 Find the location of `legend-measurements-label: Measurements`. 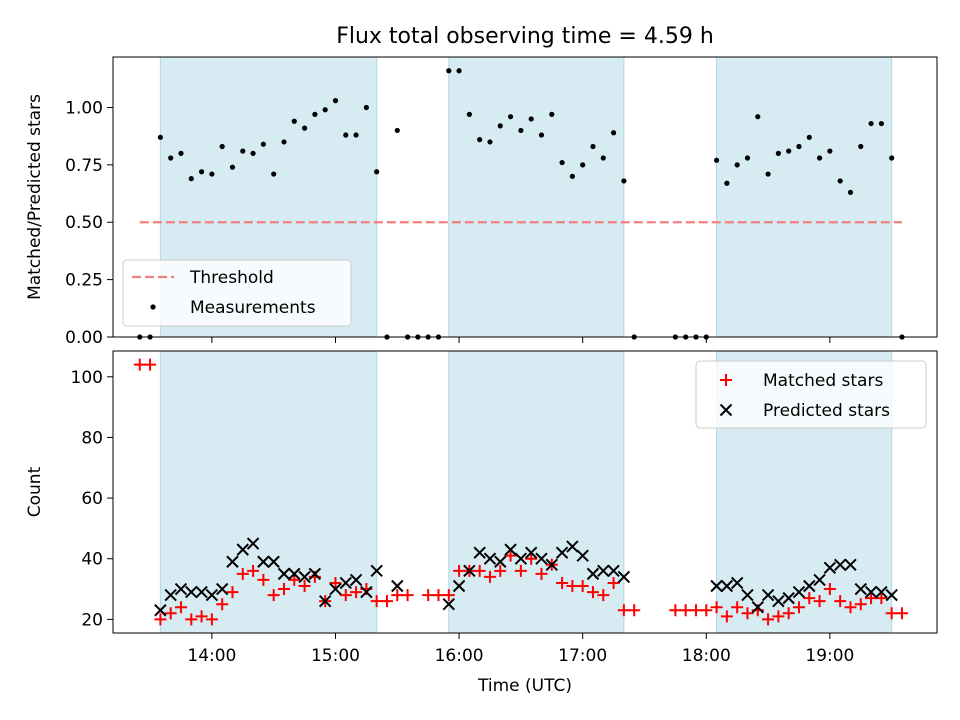

legend-measurements-label: Measurements is located at coordinates (253, 308).